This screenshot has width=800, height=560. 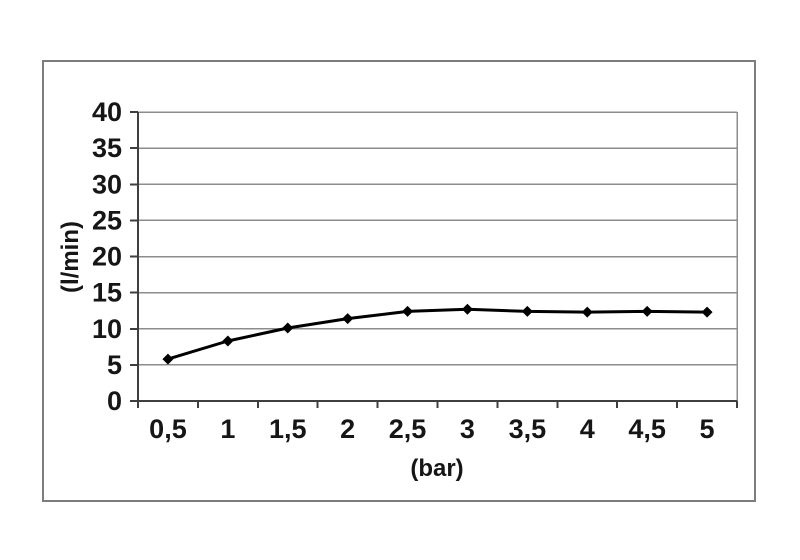 I want to click on series-line, so click(x=437, y=334).